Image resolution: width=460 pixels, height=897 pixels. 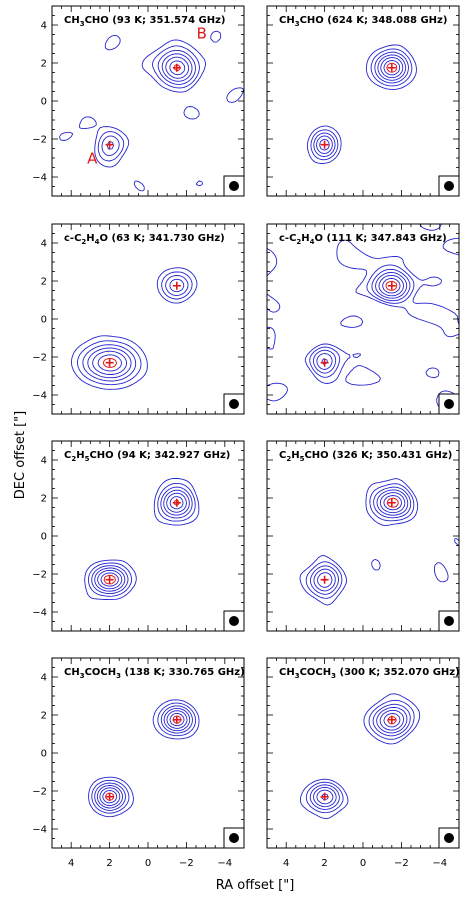 I want to click on panel-6: C2H5CHO (326 K; 350.431 GHz), so click(x=363, y=536).